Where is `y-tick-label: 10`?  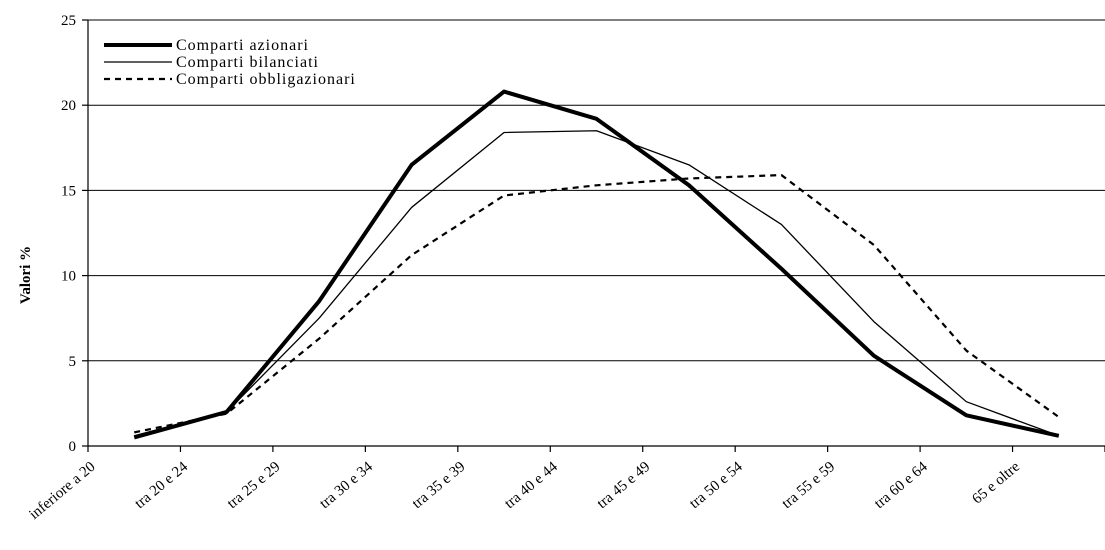 y-tick-label: 10 is located at coordinates (68, 277).